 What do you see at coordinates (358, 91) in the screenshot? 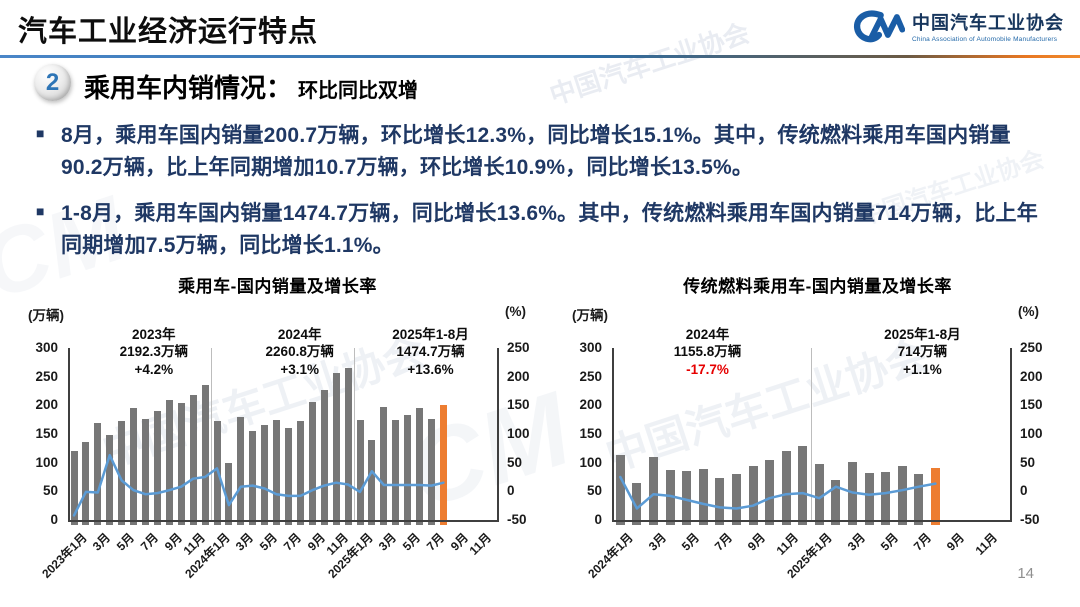
I see `section-subtitle: 环比同比双增` at bounding box center [358, 91].